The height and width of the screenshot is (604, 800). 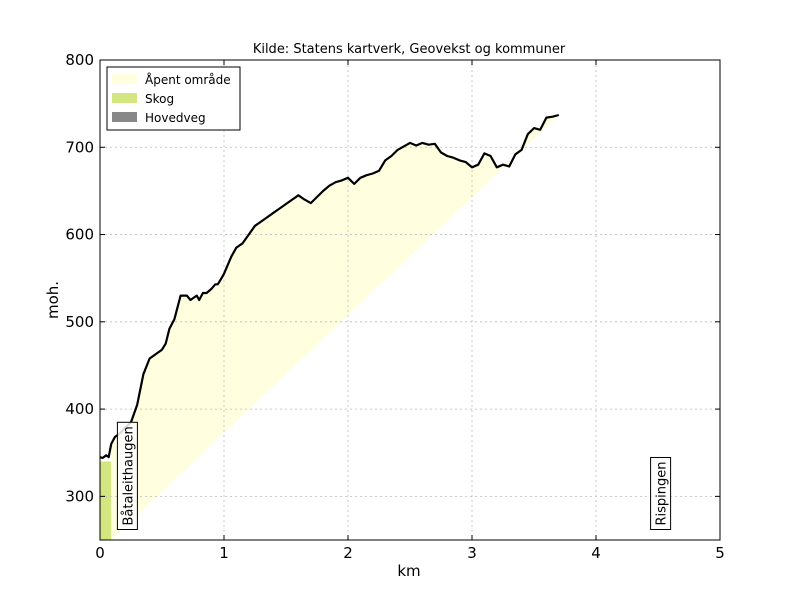 I want to click on y-tick-label-1: 400, so click(x=79, y=409).